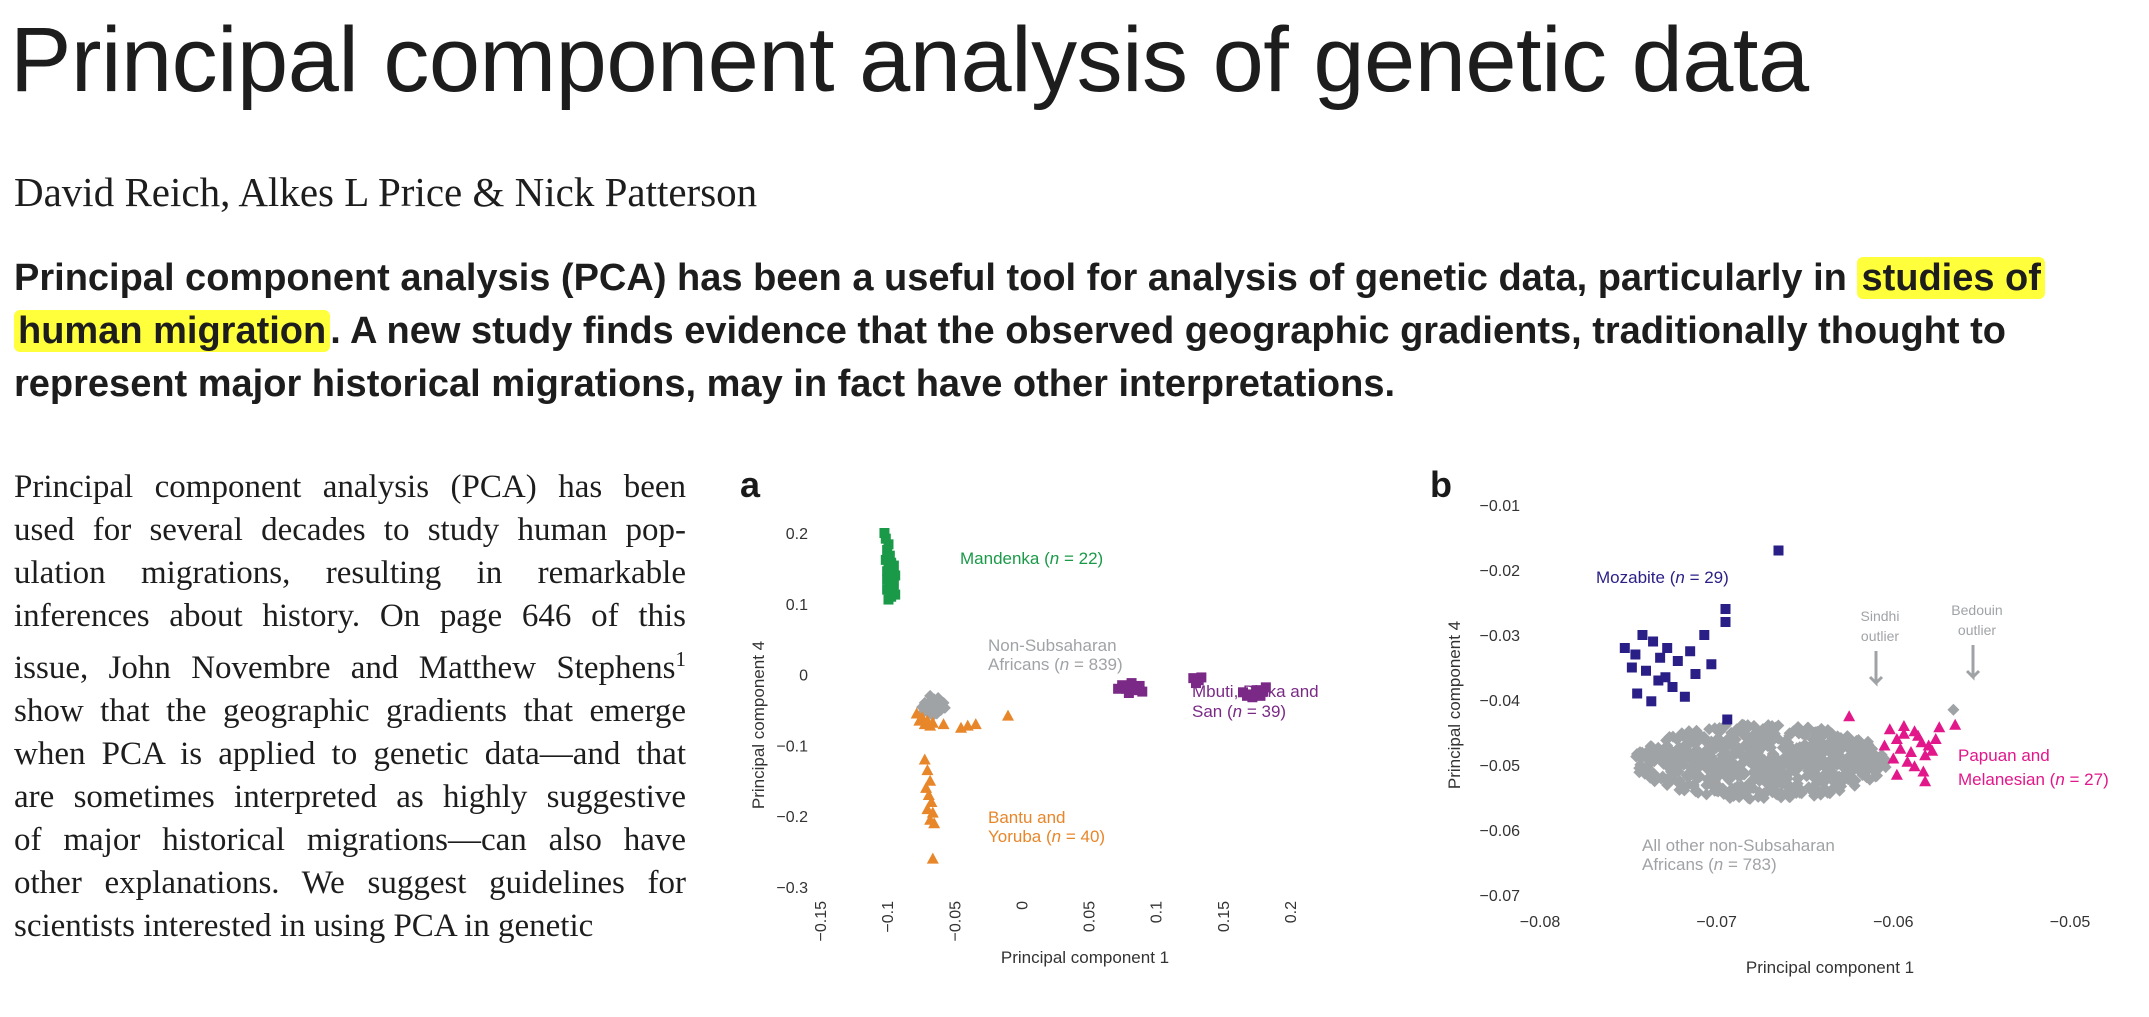 This screenshot has height=1017, width=2149. Describe the element at coordinates (681, 659) in the screenshot. I see `footnote-ref: 1` at that location.